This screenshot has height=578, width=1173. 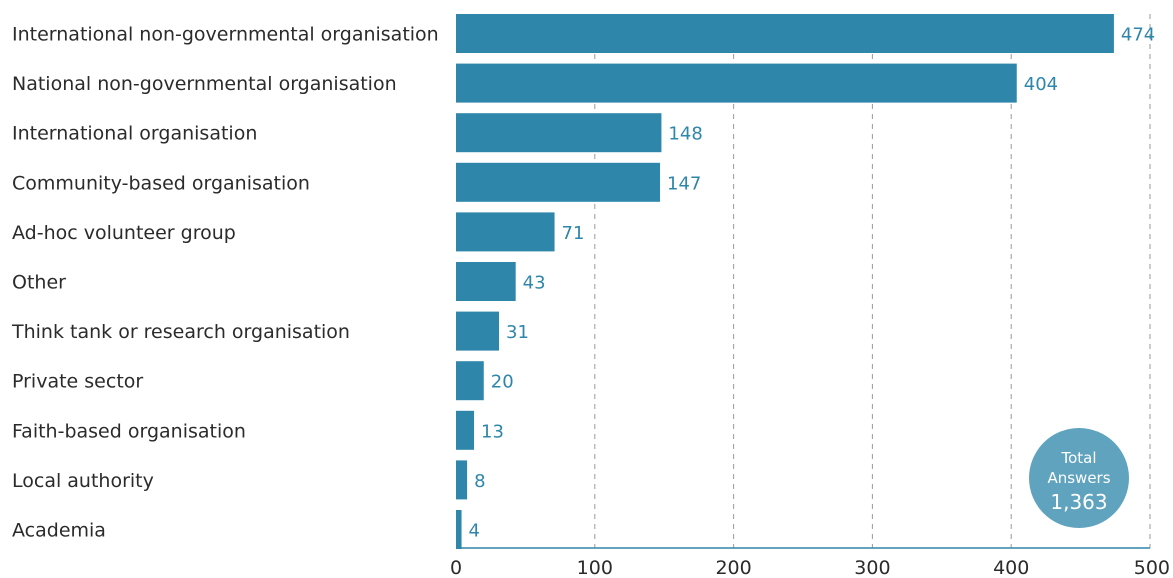 I want to click on value-label-10: 4, so click(x=474, y=531).